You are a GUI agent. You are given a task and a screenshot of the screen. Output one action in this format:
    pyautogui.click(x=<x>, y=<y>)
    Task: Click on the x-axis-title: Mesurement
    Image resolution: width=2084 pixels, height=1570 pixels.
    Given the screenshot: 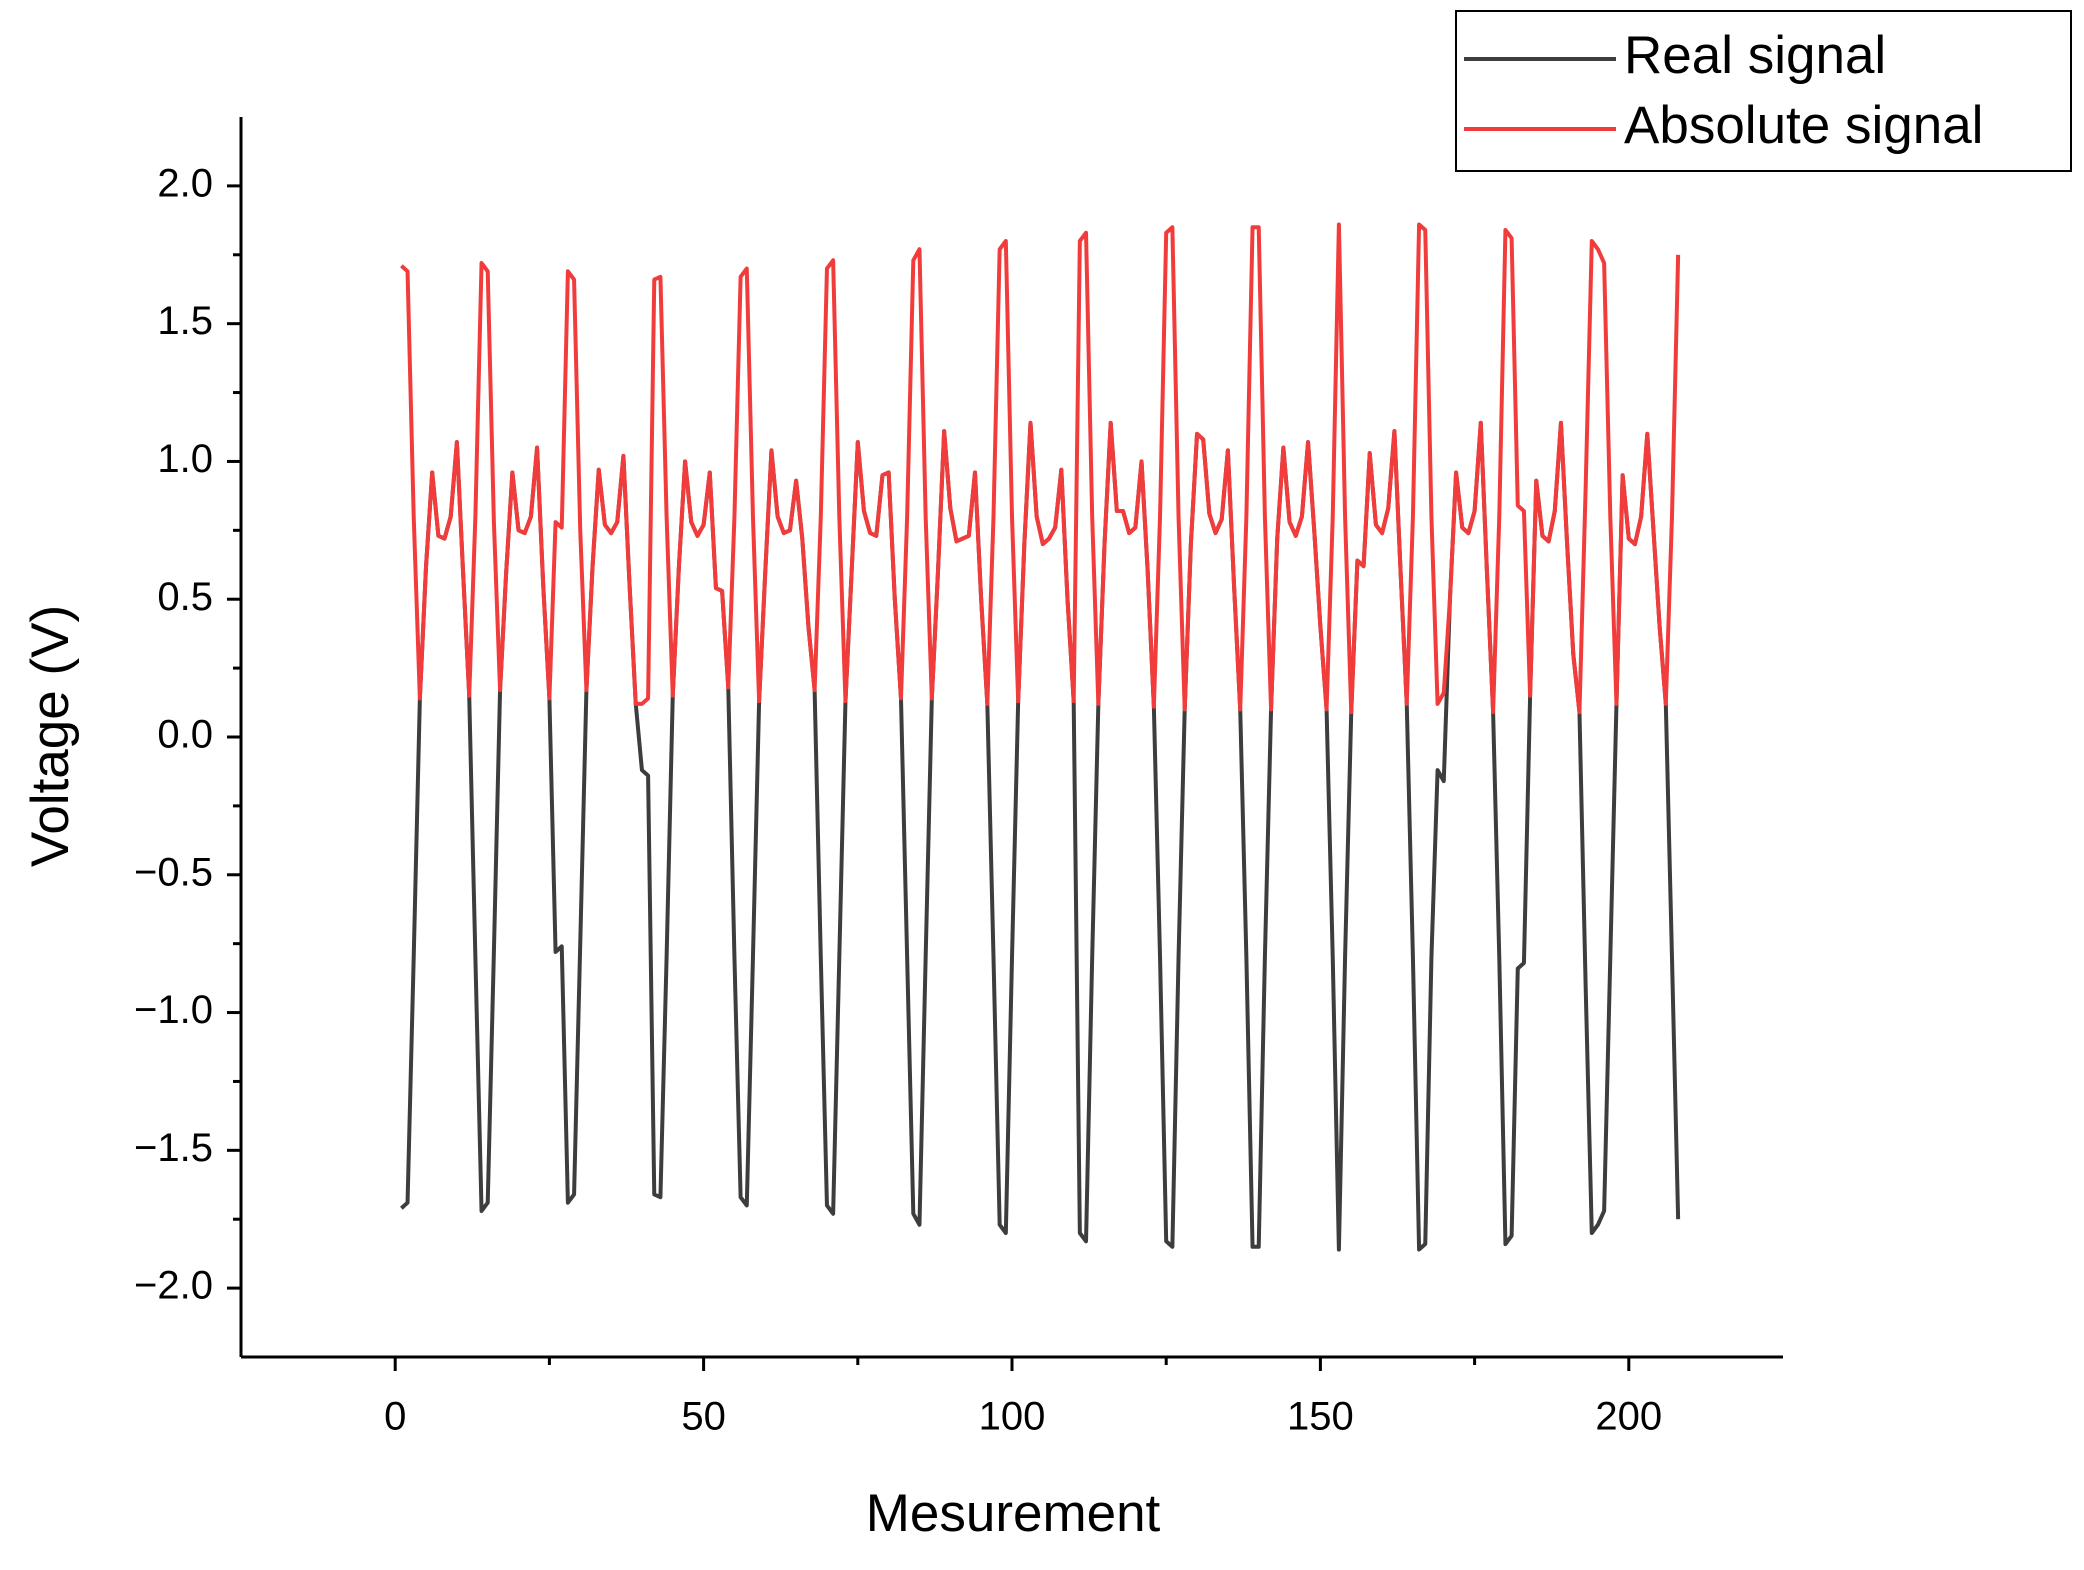 What is the action you would take?
    pyautogui.click(x=1013, y=1513)
    